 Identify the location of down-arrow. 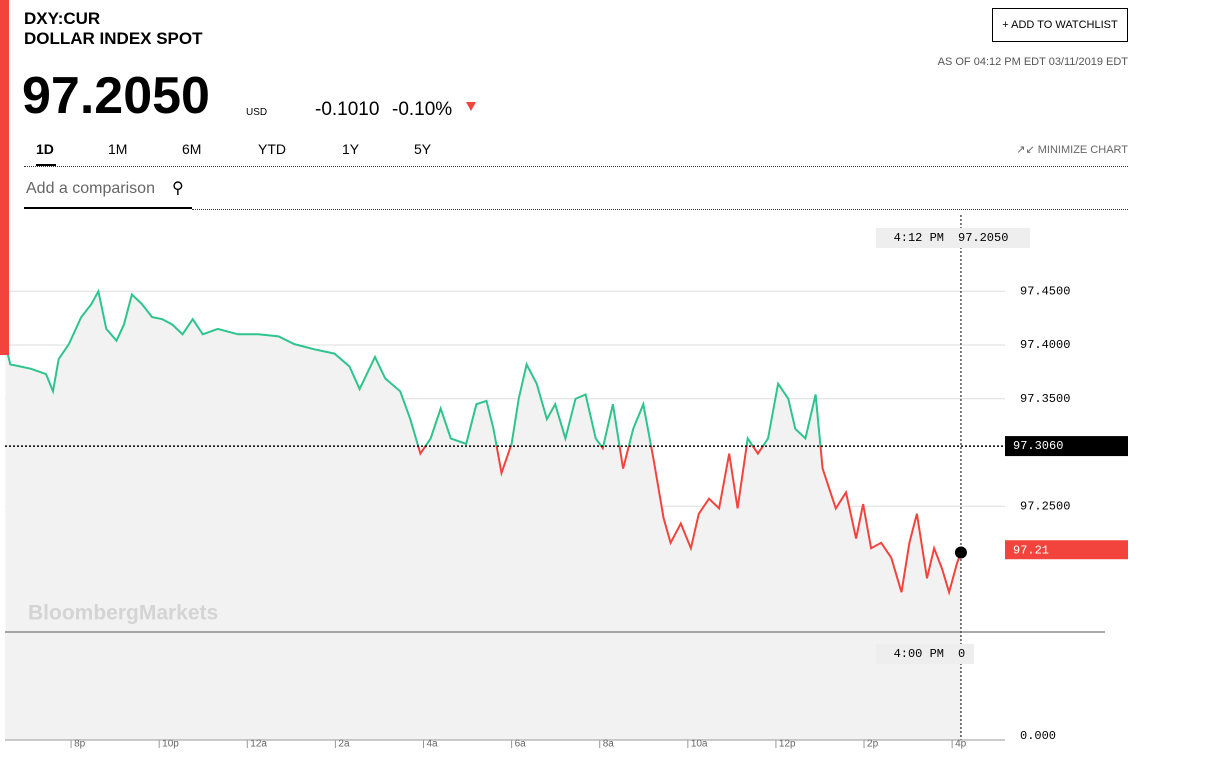
(471, 106).